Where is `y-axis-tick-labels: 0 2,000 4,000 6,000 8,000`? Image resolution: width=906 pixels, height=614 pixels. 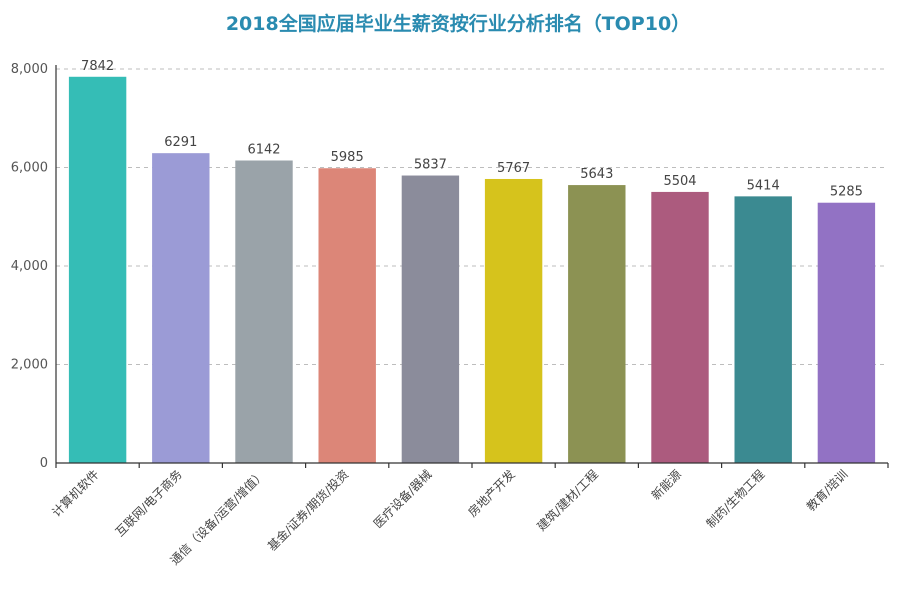
y-axis-tick-labels: 0 2,000 4,000 6,000 8,000 is located at coordinates (29, 266).